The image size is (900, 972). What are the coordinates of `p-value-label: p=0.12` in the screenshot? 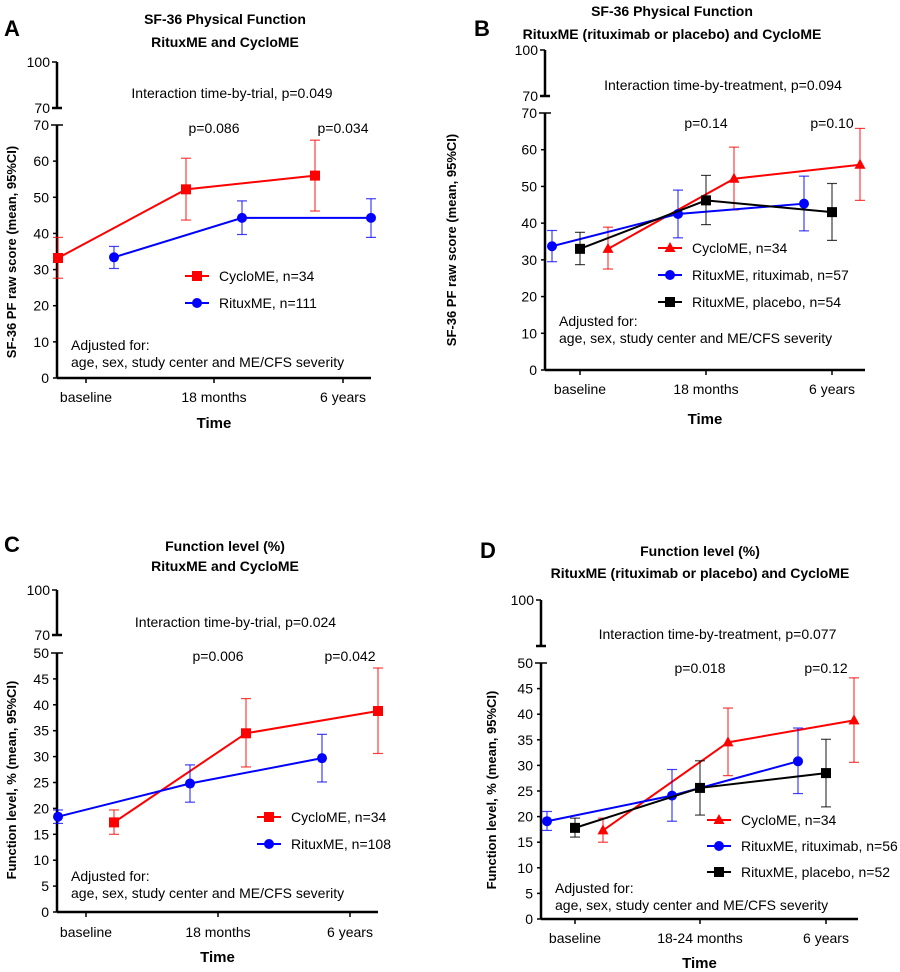 It's located at (825, 668).